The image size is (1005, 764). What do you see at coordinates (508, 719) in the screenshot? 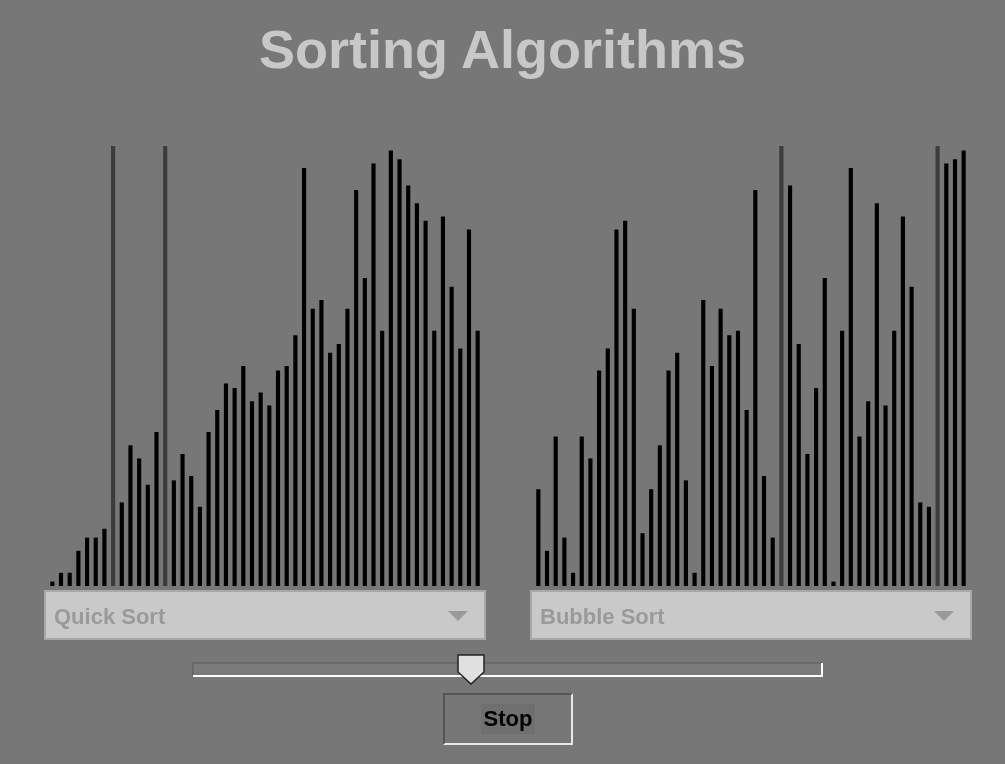
I see `button: Stop` at bounding box center [508, 719].